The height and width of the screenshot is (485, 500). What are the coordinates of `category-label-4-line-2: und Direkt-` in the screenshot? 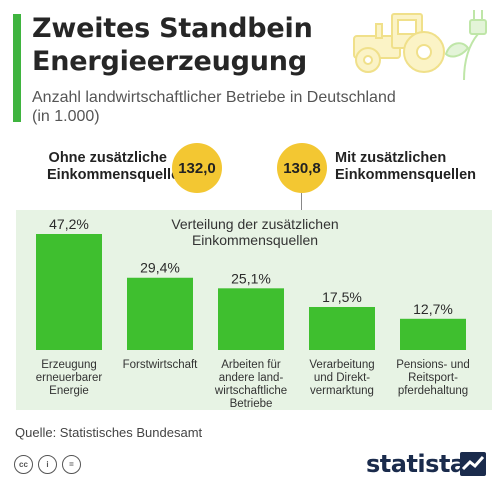 It's located at (342, 378).